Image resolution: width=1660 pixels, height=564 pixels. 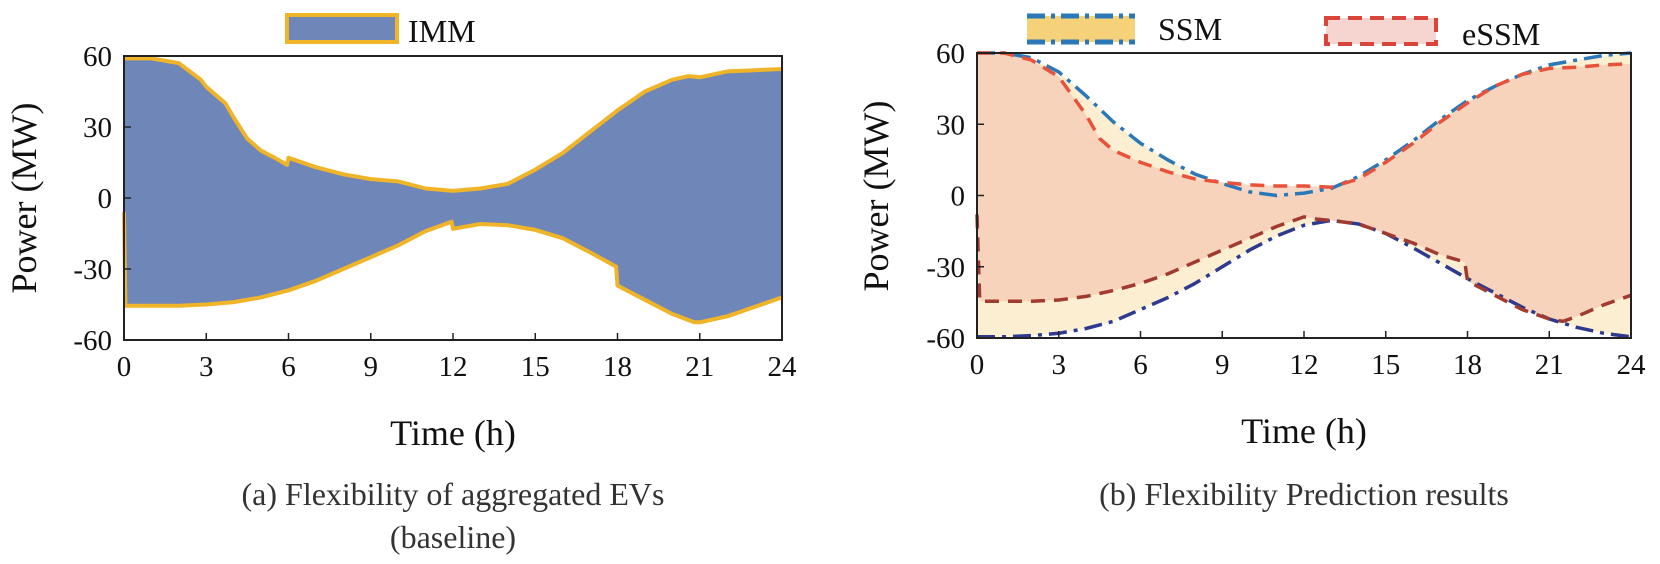 What do you see at coordinates (452, 268) in the screenshot?
I see `series-line-imm-lower` at bounding box center [452, 268].